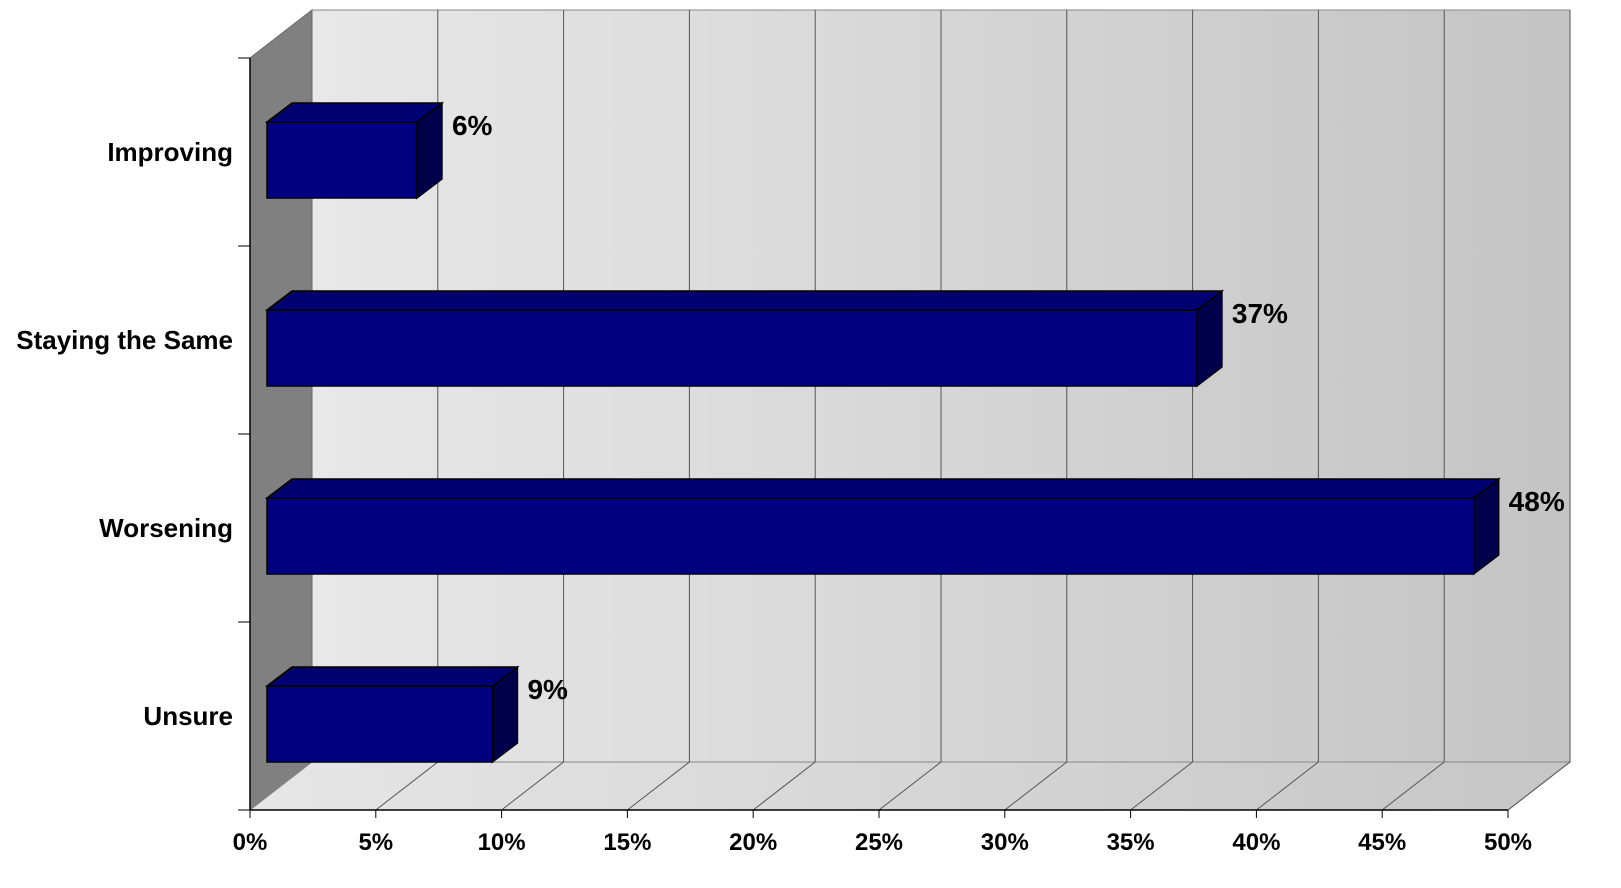 The width and height of the screenshot is (1621, 888). Describe the element at coordinates (627, 842) in the screenshot. I see `x-tick-label: 15%` at that location.